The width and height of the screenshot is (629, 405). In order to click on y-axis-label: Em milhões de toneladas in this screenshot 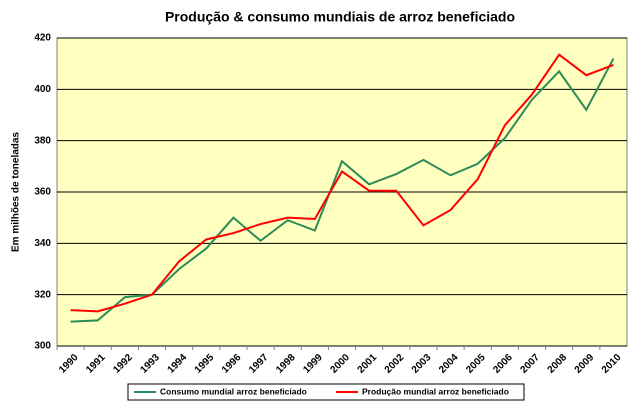, I will do `click(16, 192)`.